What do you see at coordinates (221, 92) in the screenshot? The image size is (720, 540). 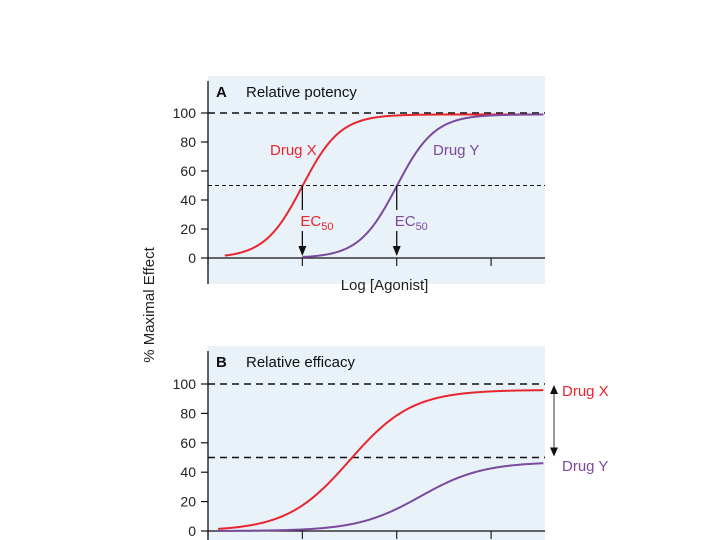 I see `panel-letter: A` at bounding box center [221, 92].